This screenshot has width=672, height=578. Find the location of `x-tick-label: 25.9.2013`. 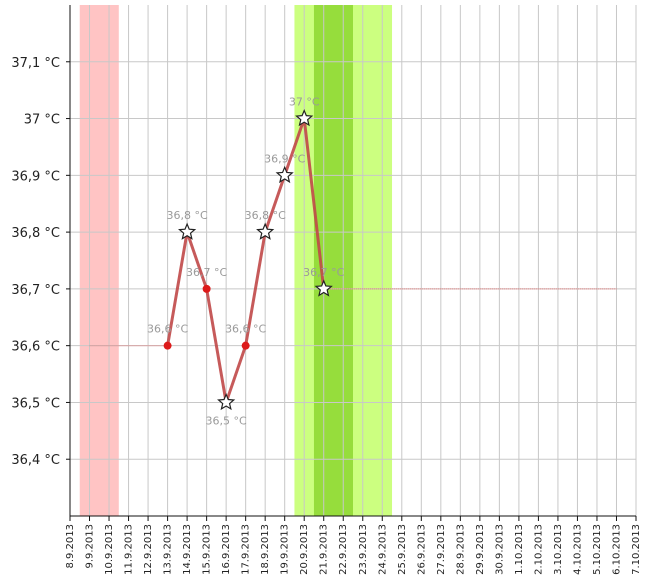

x-tick-label: 25.9.2013 is located at coordinates (402, 549).